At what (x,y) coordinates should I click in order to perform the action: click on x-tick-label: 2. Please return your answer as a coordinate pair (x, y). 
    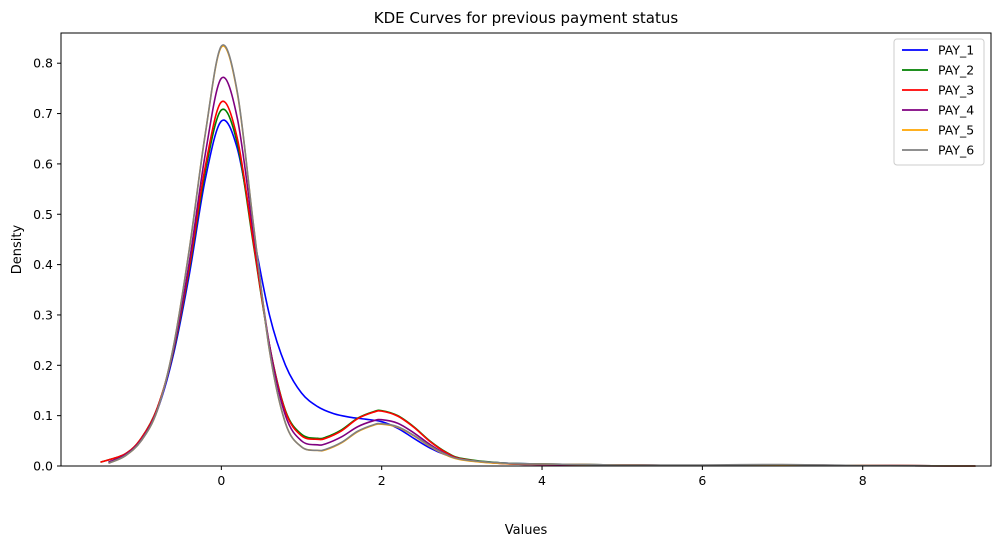
    Looking at the image, I should click on (382, 480).